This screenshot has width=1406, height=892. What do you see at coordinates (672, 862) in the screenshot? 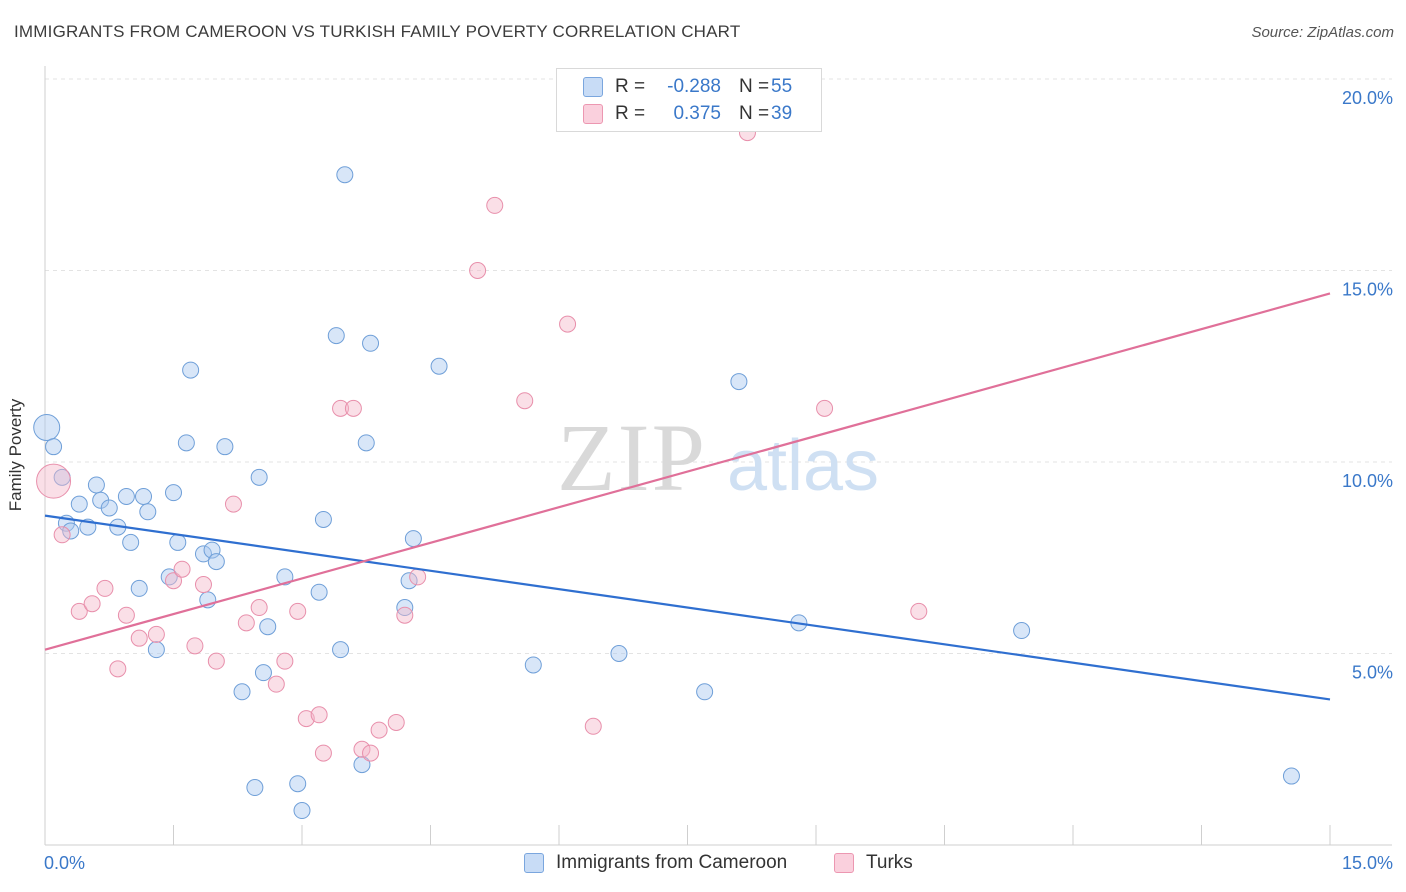
I see `legend-label-cameroon: Immigrants from Cameroon` at bounding box center [672, 862].